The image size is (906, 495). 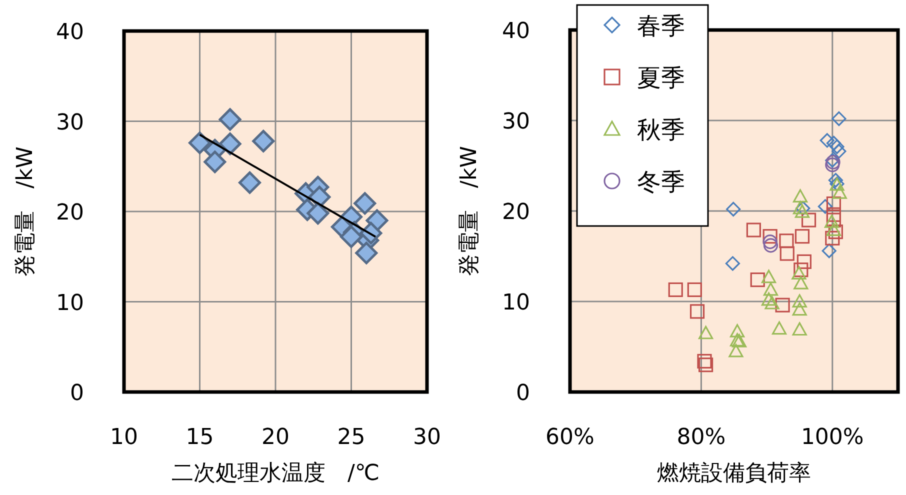 What do you see at coordinates (124, 437) in the screenshot?
I see `x-tick-label: 10` at bounding box center [124, 437].